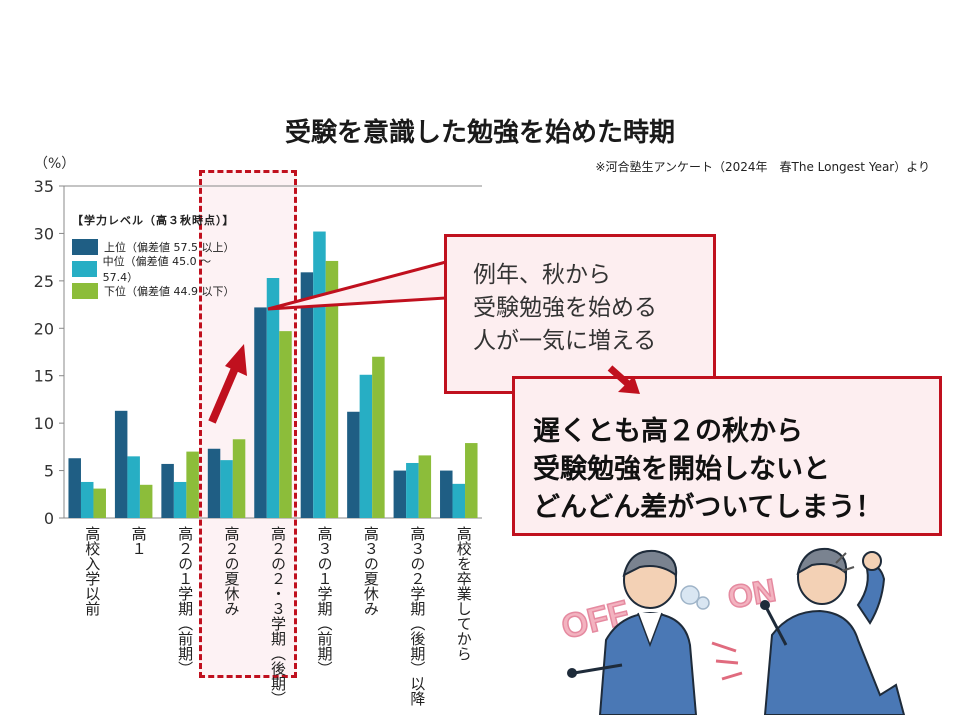  I want to click on x-category-label: 高２の２・３学期（後期）, so click(278, 616).